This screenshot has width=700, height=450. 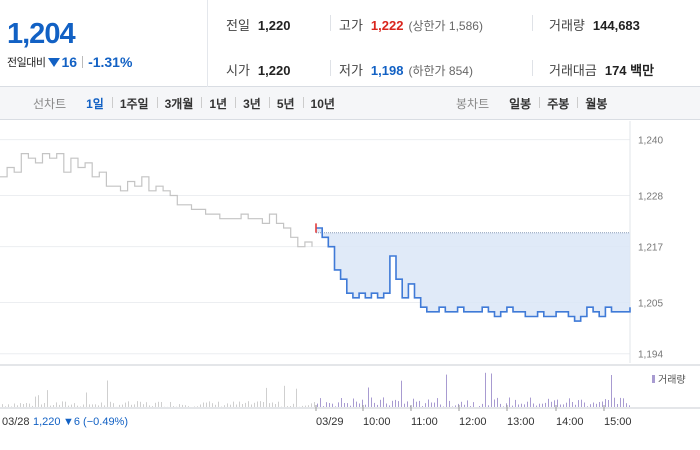 I want to click on prev-close-value: 1,220, so click(x=274, y=25).